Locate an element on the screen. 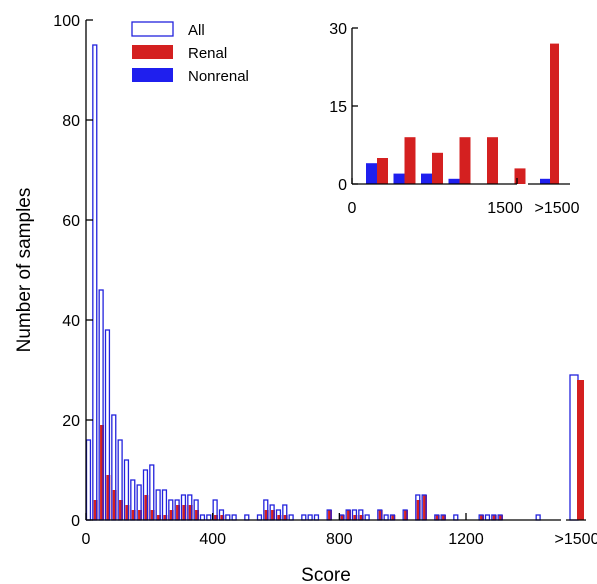  x-axis-label: Score is located at coordinates (326, 574).